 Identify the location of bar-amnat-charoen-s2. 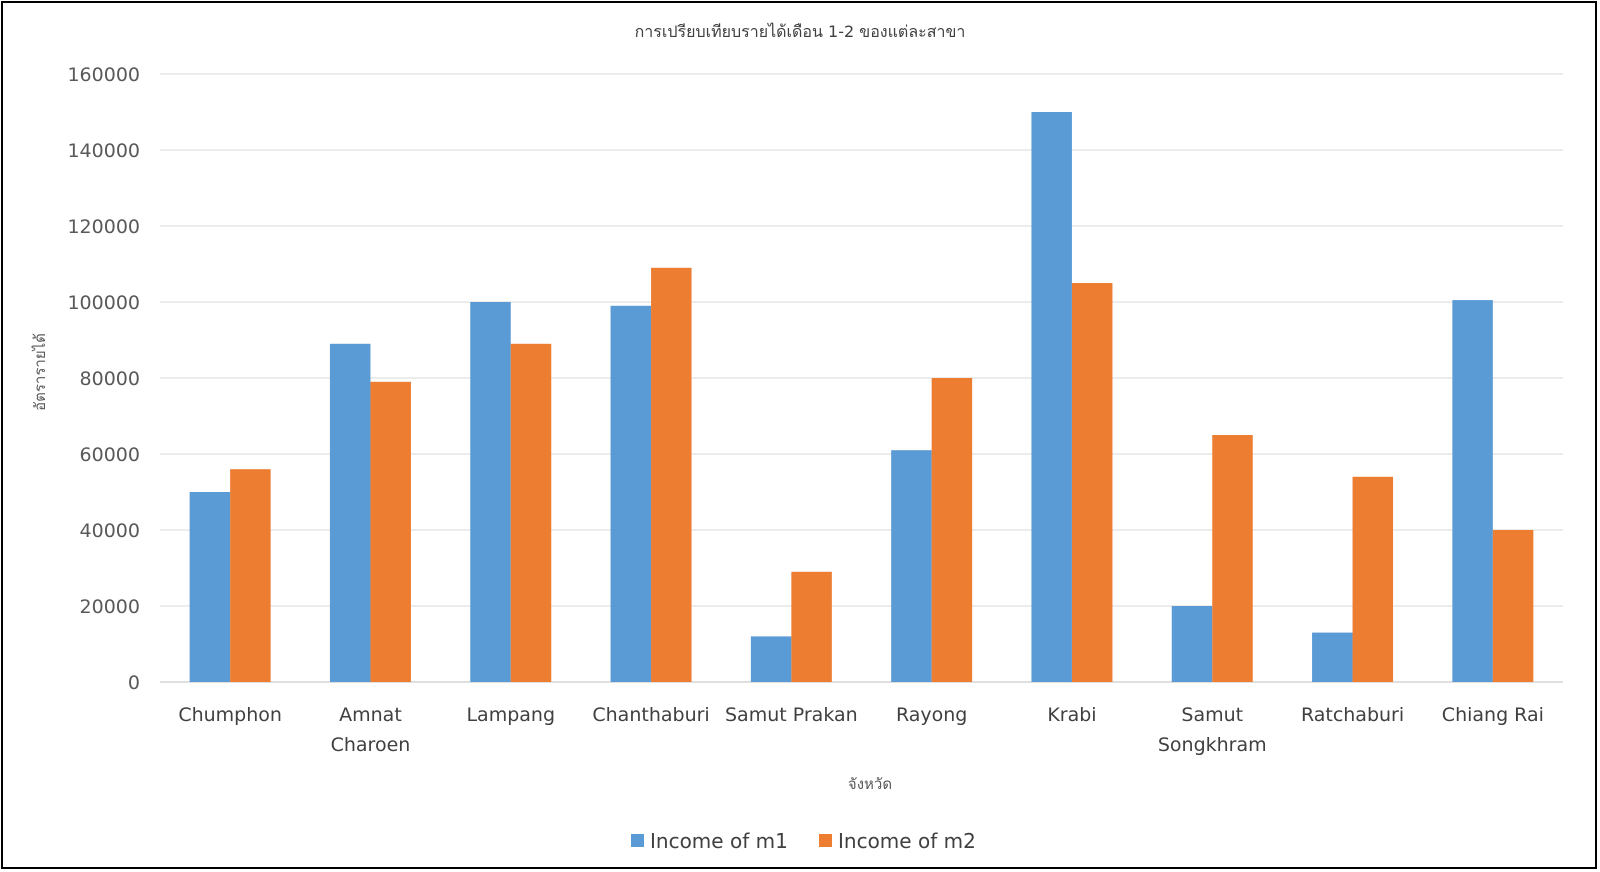
(390, 531).